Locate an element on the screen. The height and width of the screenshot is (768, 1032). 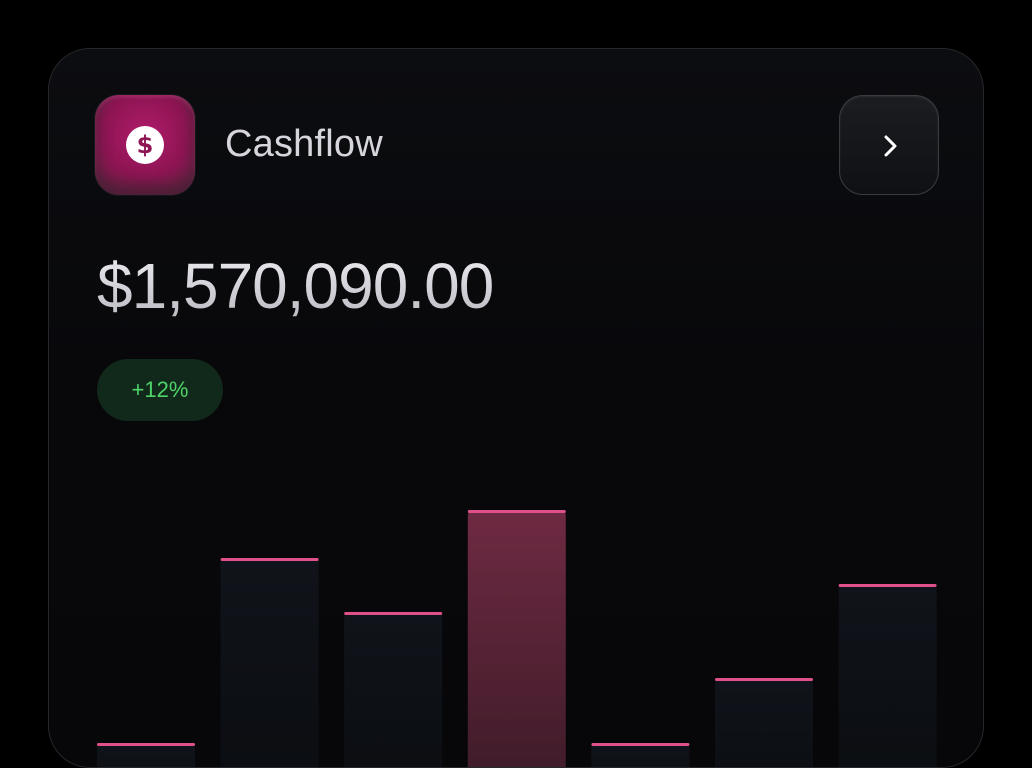
chevron-right-icon is located at coordinates (890, 146).